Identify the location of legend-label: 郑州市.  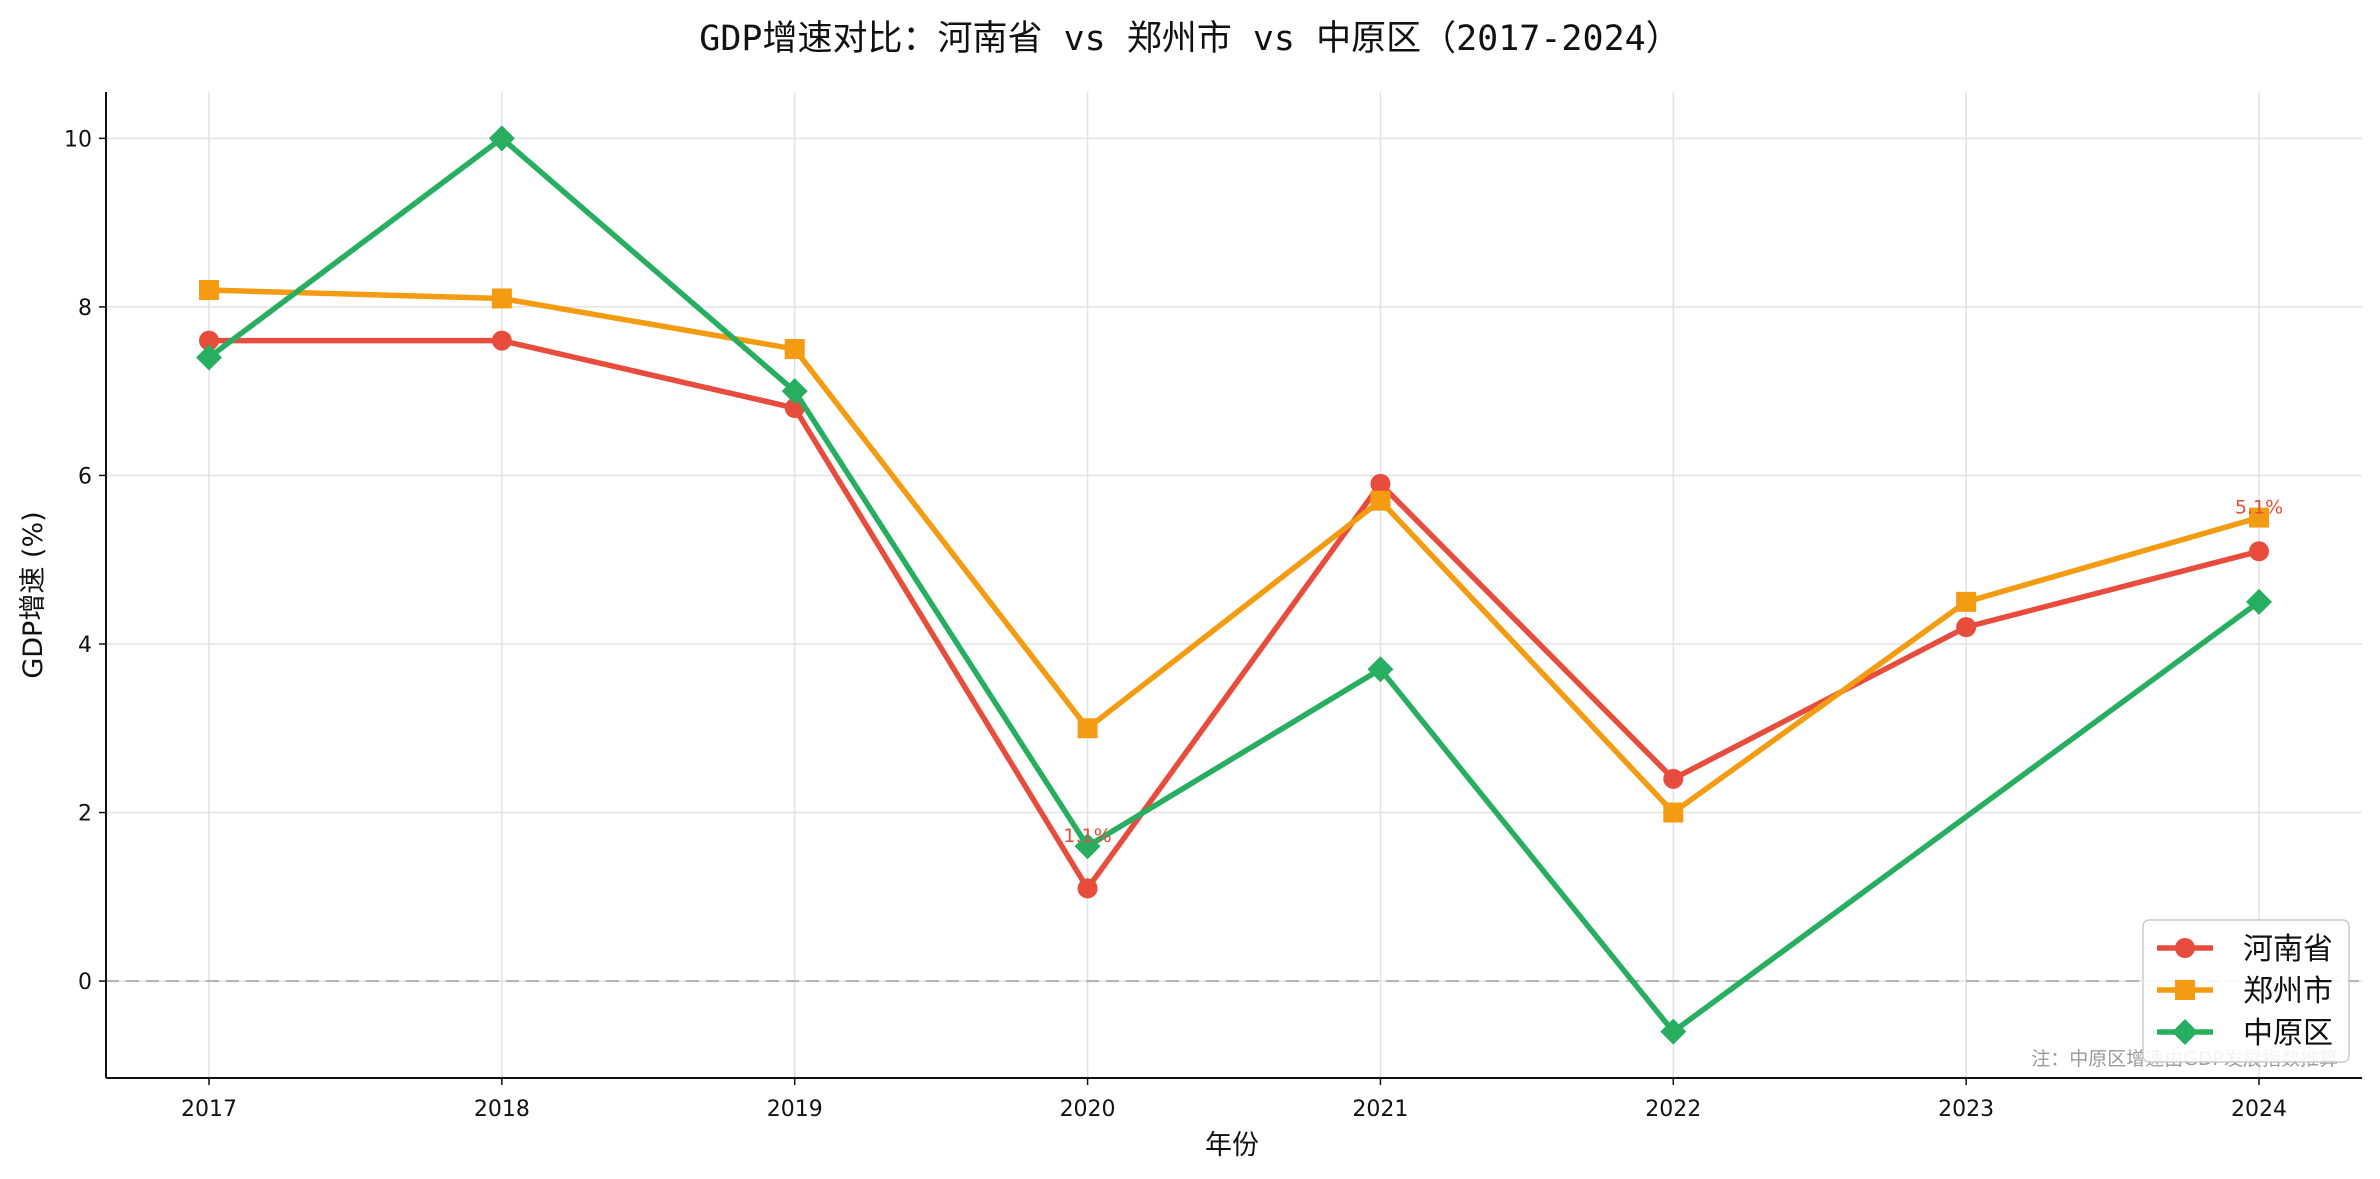
(2288, 991).